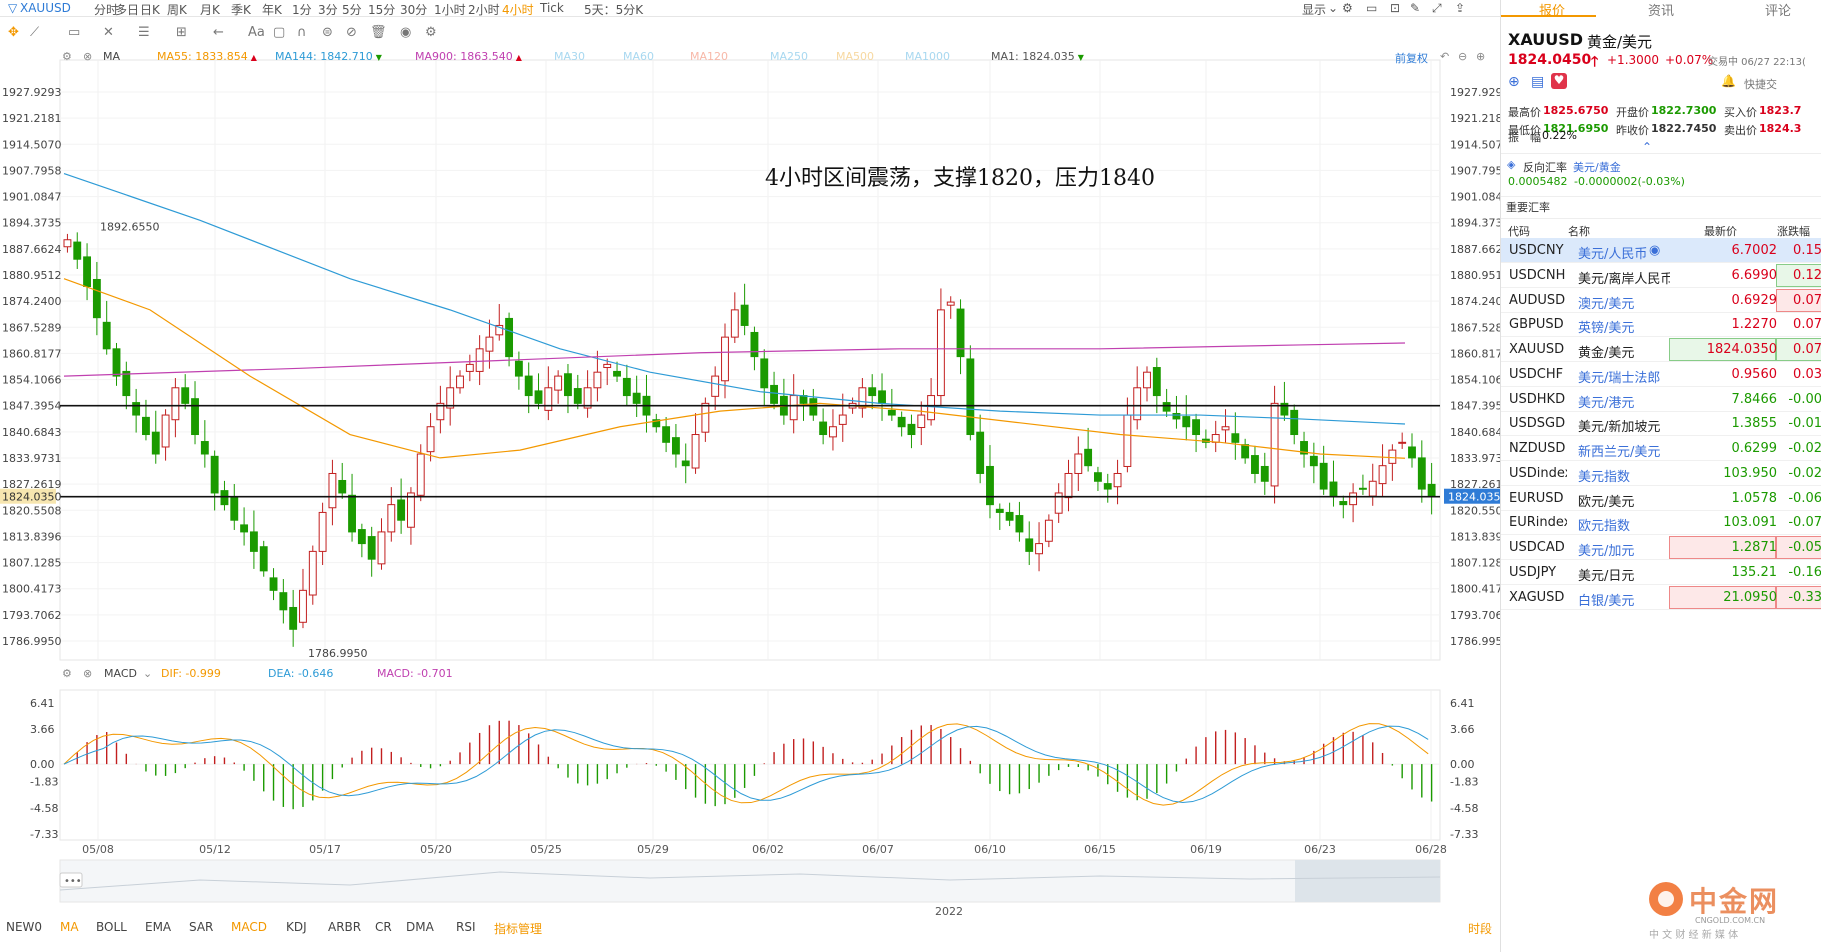 The width and height of the screenshot is (1821, 952). What do you see at coordinates (218, 32) in the screenshot?
I see `back-arrow-icon: ←` at bounding box center [218, 32].